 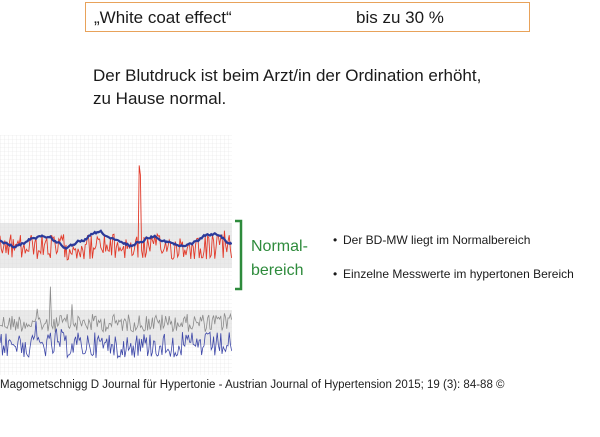 What do you see at coordinates (116, 340) in the screenshot?
I see `diastolic-blue-trace` at bounding box center [116, 340].